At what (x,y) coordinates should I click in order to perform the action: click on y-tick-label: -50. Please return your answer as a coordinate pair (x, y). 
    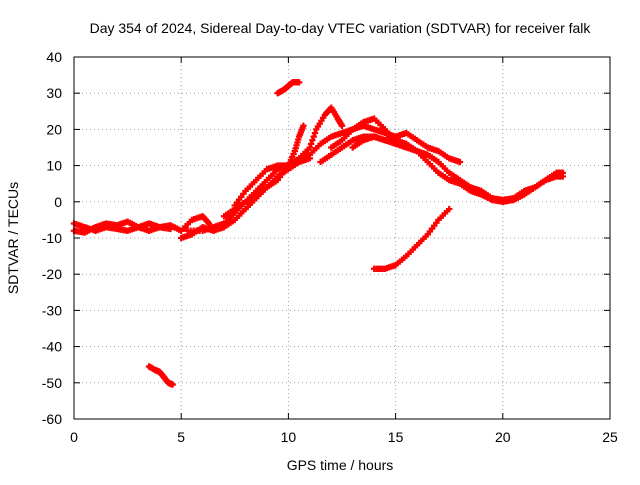
    Looking at the image, I should click on (52, 383).